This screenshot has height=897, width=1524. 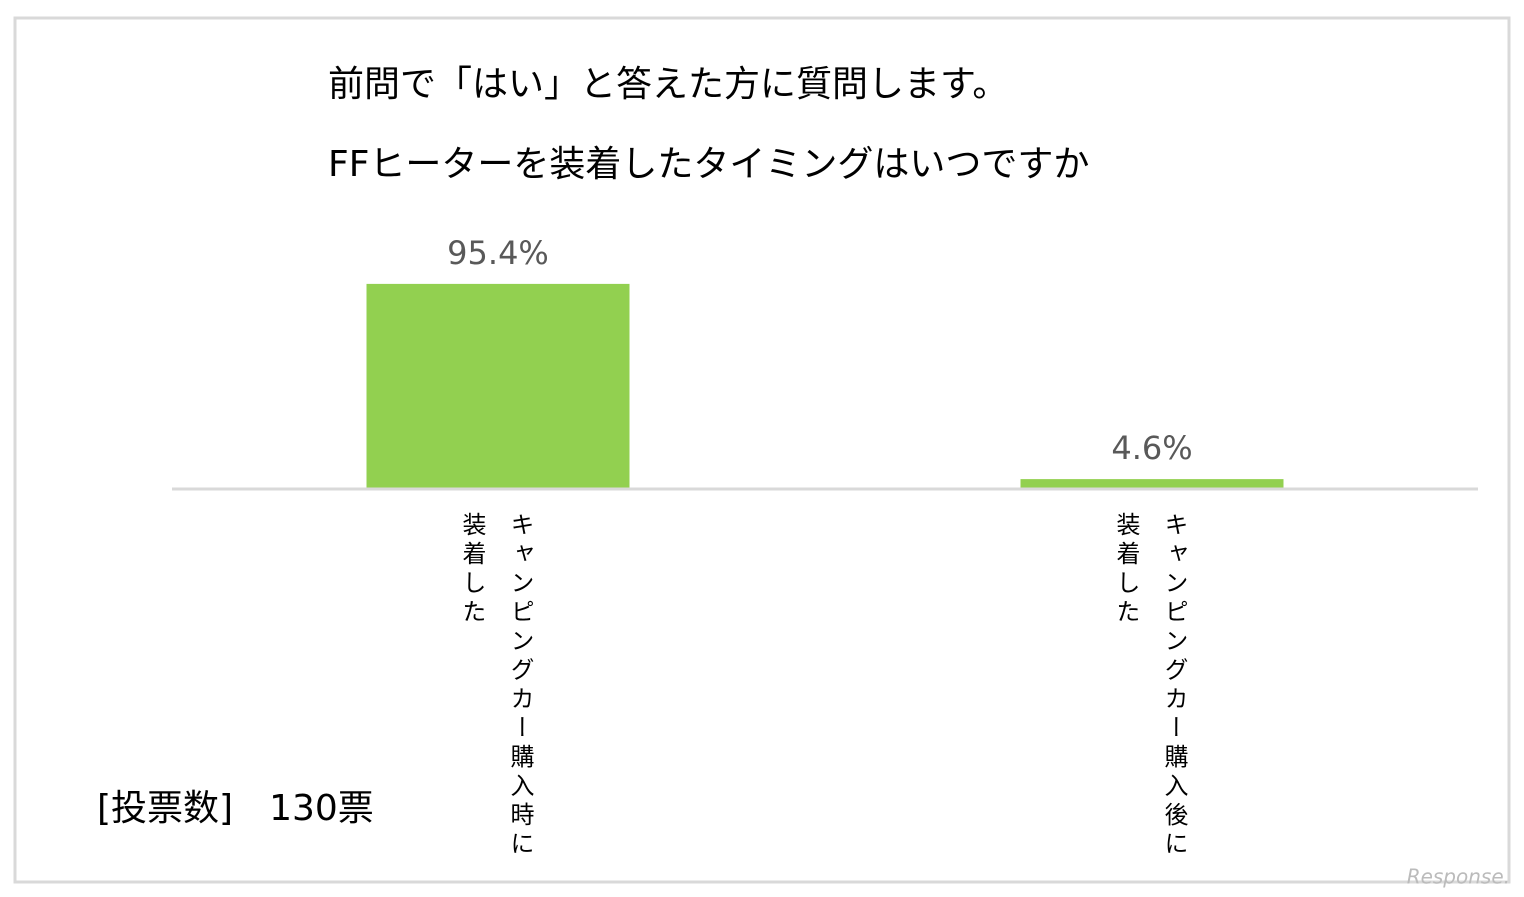 What do you see at coordinates (498, 253) in the screenshot?
I see `value-label: 95.4%` at bounding box center [498, 253].